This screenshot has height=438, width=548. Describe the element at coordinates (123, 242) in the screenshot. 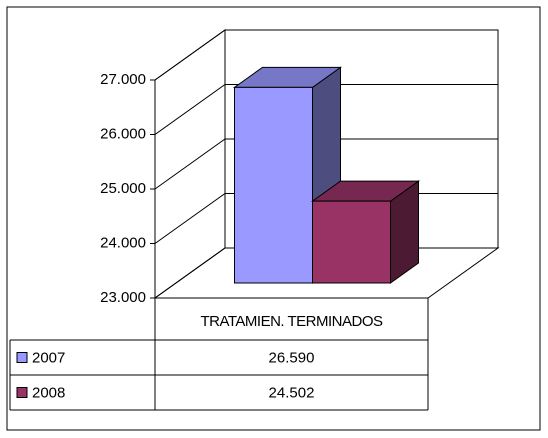

I see `y-tick-label: 24.000` at that location.